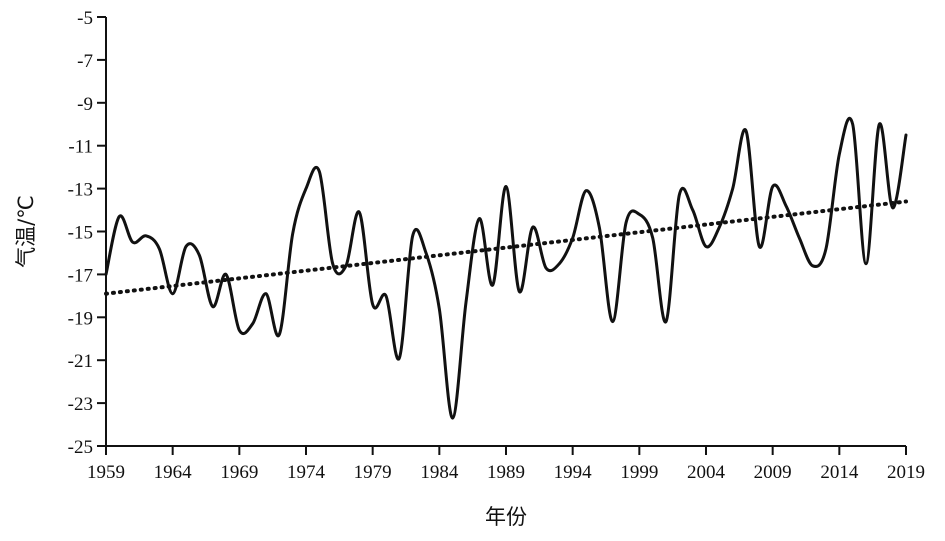  I want to click on y-axis: -5 -7 -9 -11 -13 -15 -17 -19 -21 -23 -25, so click(87, 233).